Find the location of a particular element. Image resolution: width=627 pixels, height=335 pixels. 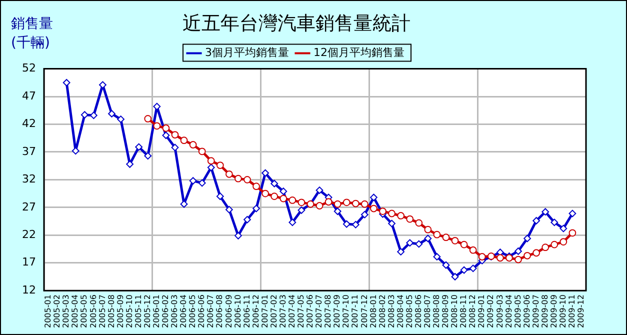

x-tick-label: 2005-10 is located at coordinates (129, 311).